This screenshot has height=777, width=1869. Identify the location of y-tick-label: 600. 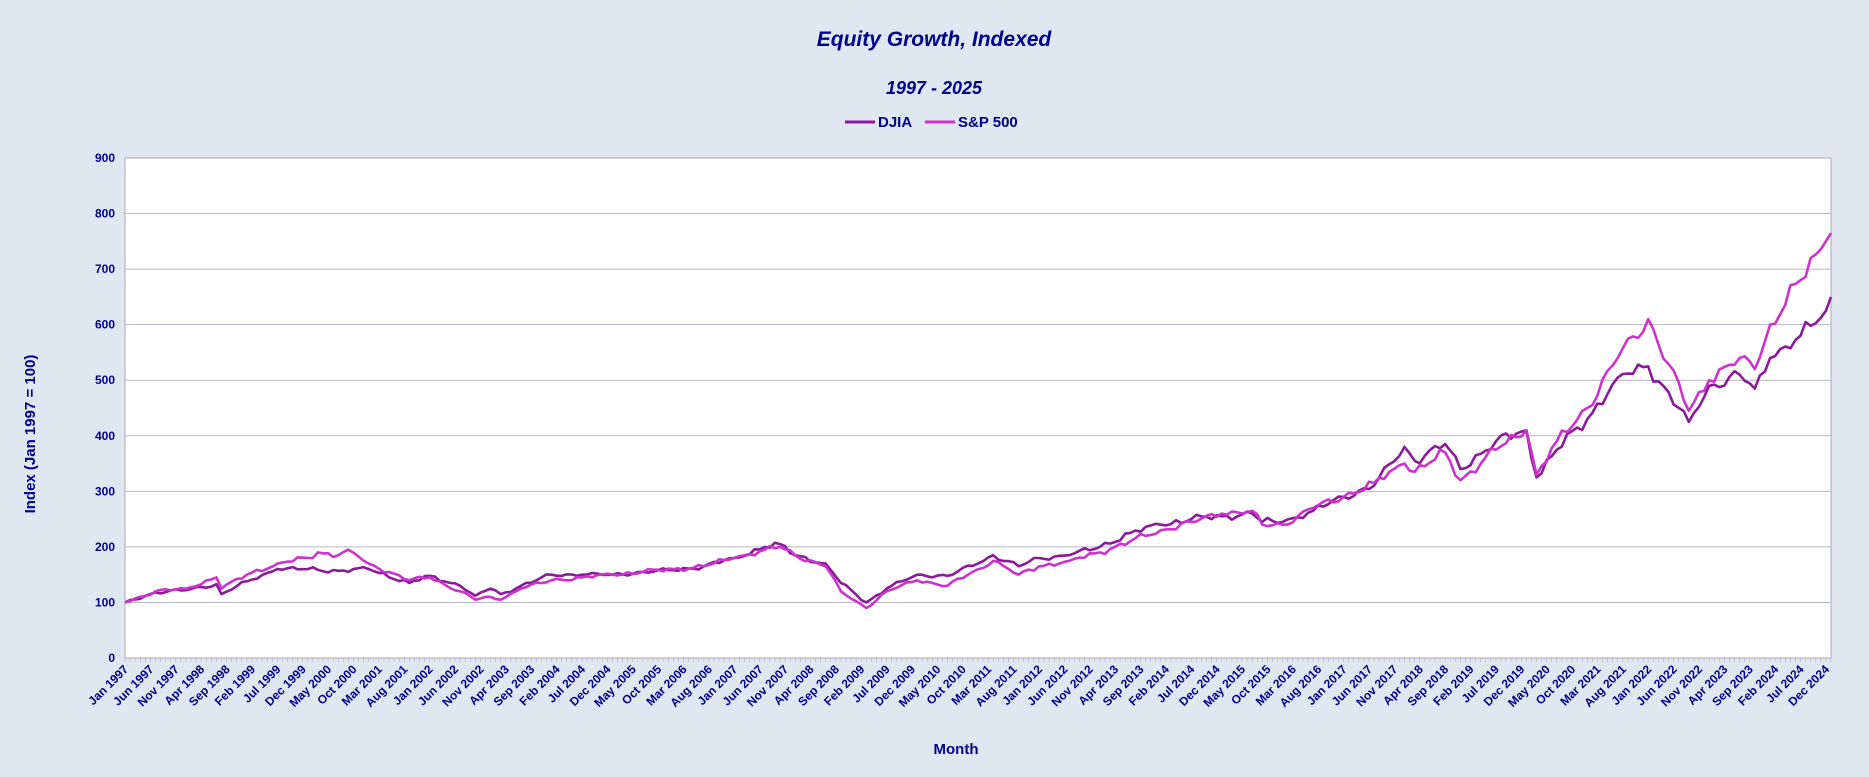
(105, 325).